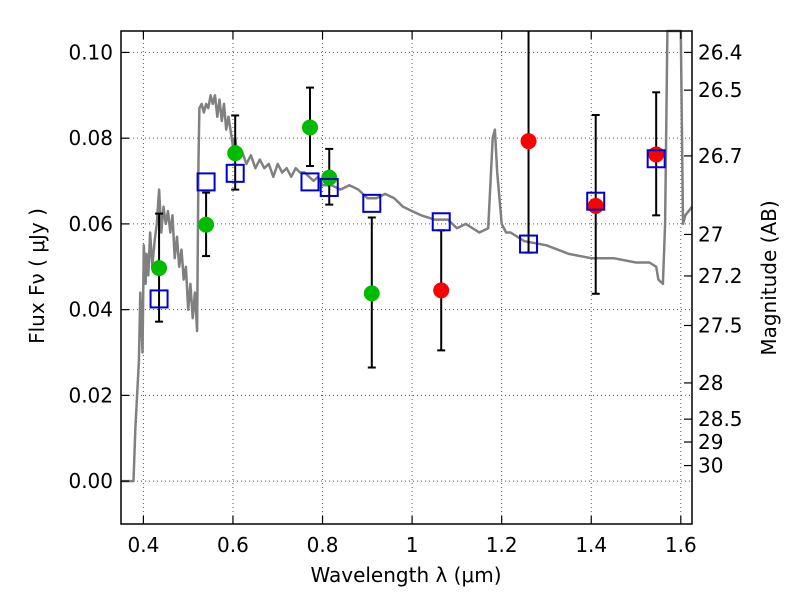 This screenshot has height=600, width=800. I want to click on y-tick-label: 0.10, so click(90, 52).